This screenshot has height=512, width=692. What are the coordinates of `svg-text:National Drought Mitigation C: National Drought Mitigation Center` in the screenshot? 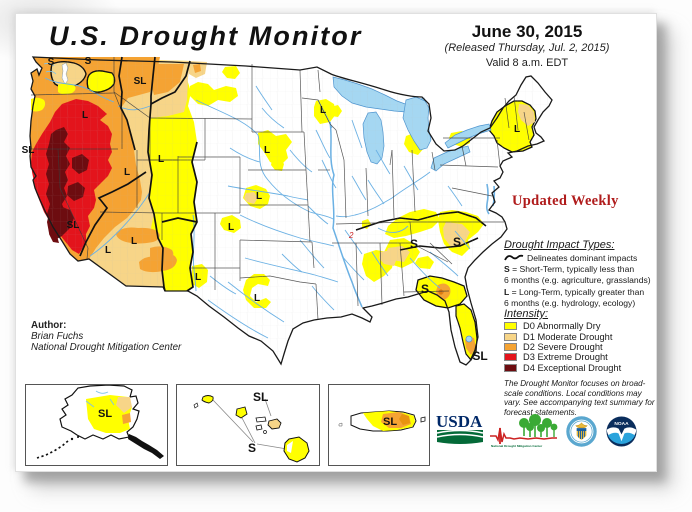 It's located at (517, 446).